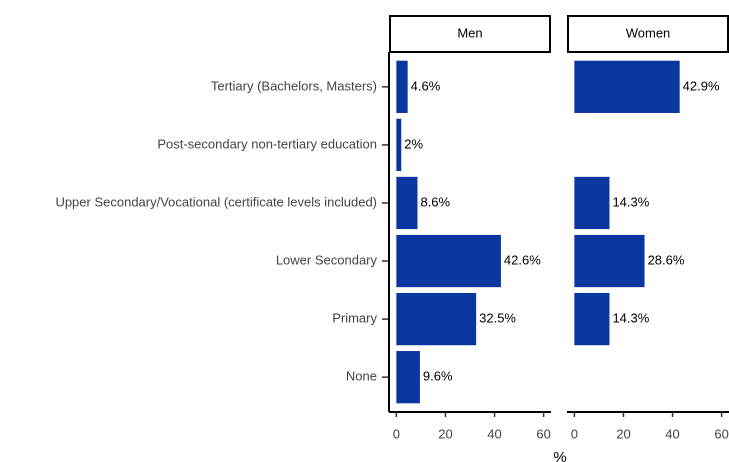  I want to click on value-label: 32.5%, so click(497, 318).